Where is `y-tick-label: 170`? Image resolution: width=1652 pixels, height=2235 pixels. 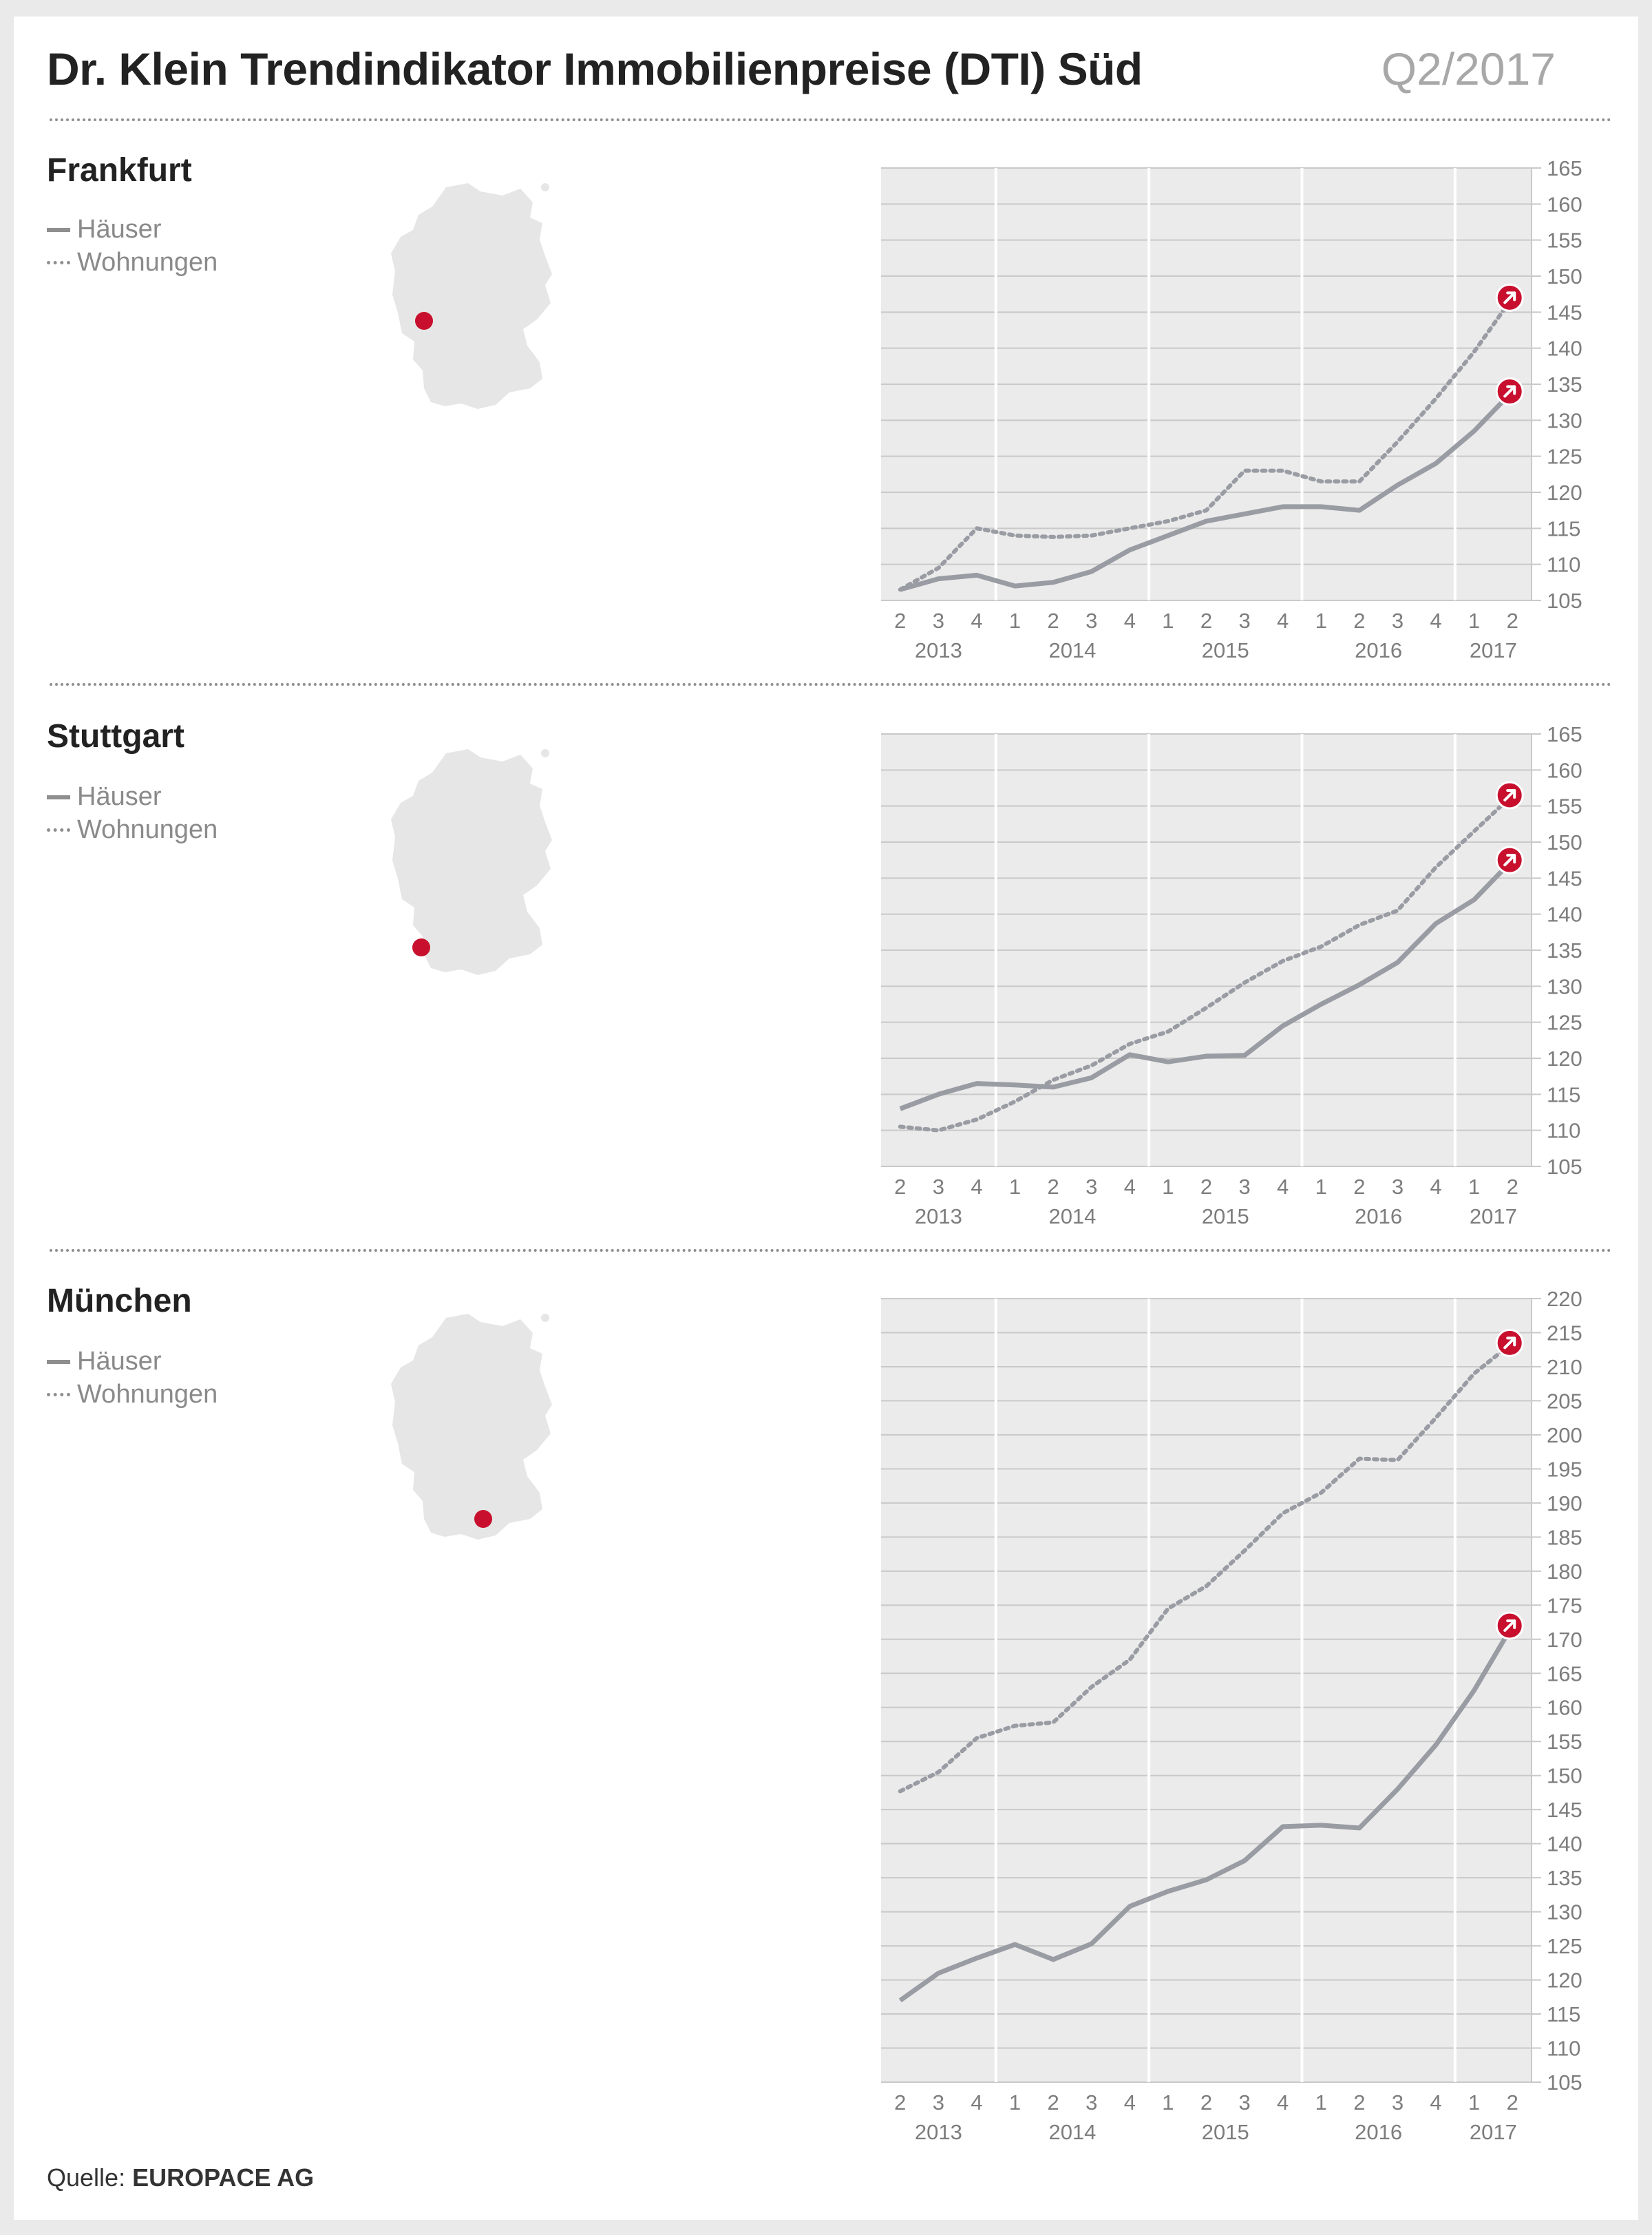
y-tick-label: 170 is located at coordinates (1564, 1640).